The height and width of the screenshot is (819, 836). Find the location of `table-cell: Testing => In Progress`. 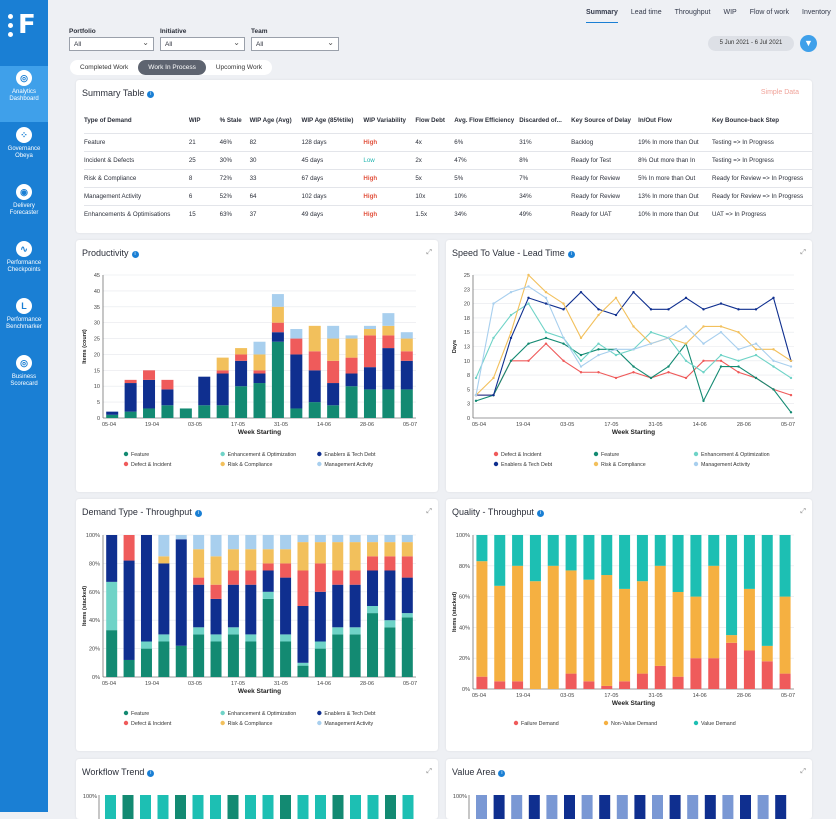

table-cell: Testing => In Progress is located at coordinates (761, 142).